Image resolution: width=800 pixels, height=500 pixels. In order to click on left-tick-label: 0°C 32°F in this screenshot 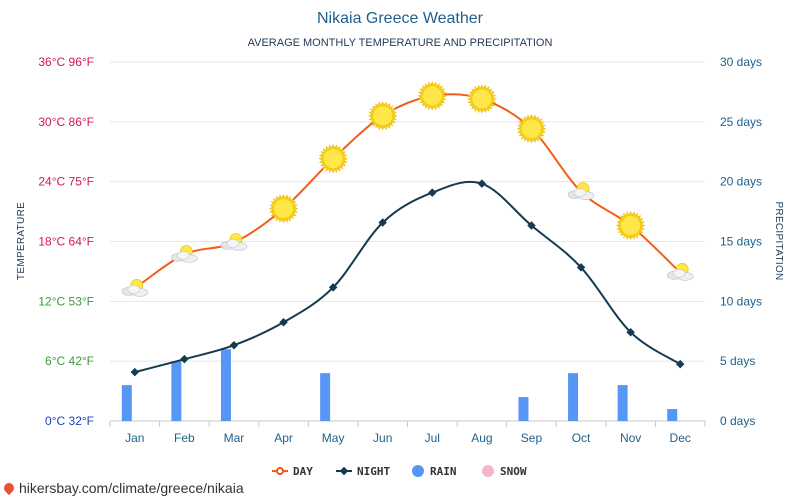, I will do `click(69, 421)`.